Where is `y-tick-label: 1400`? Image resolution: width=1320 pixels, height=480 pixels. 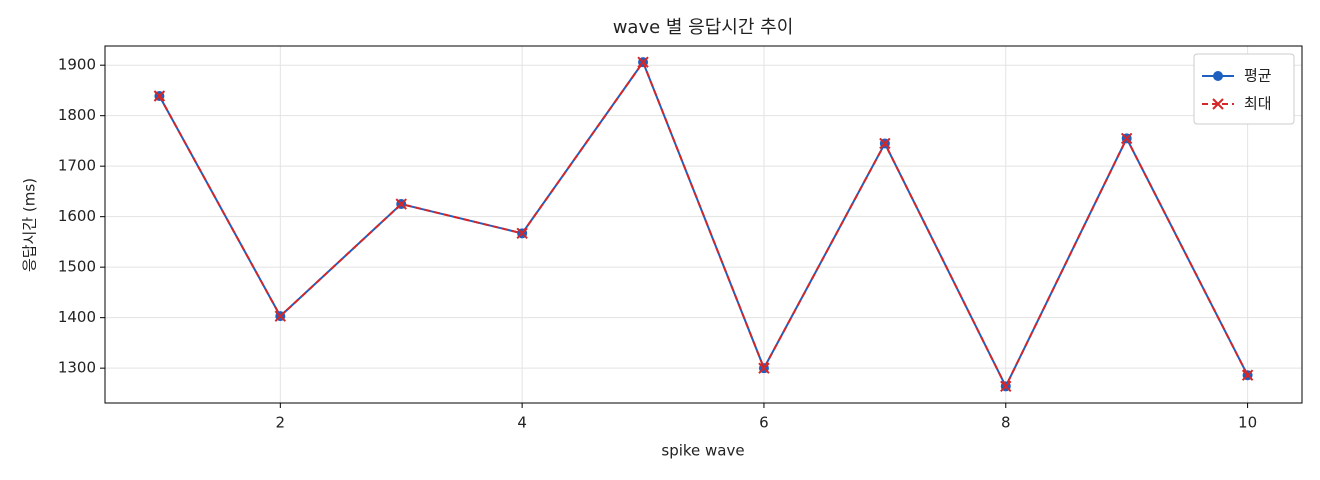
y-tick-label: 1400 is located at coordinates (77, 317).